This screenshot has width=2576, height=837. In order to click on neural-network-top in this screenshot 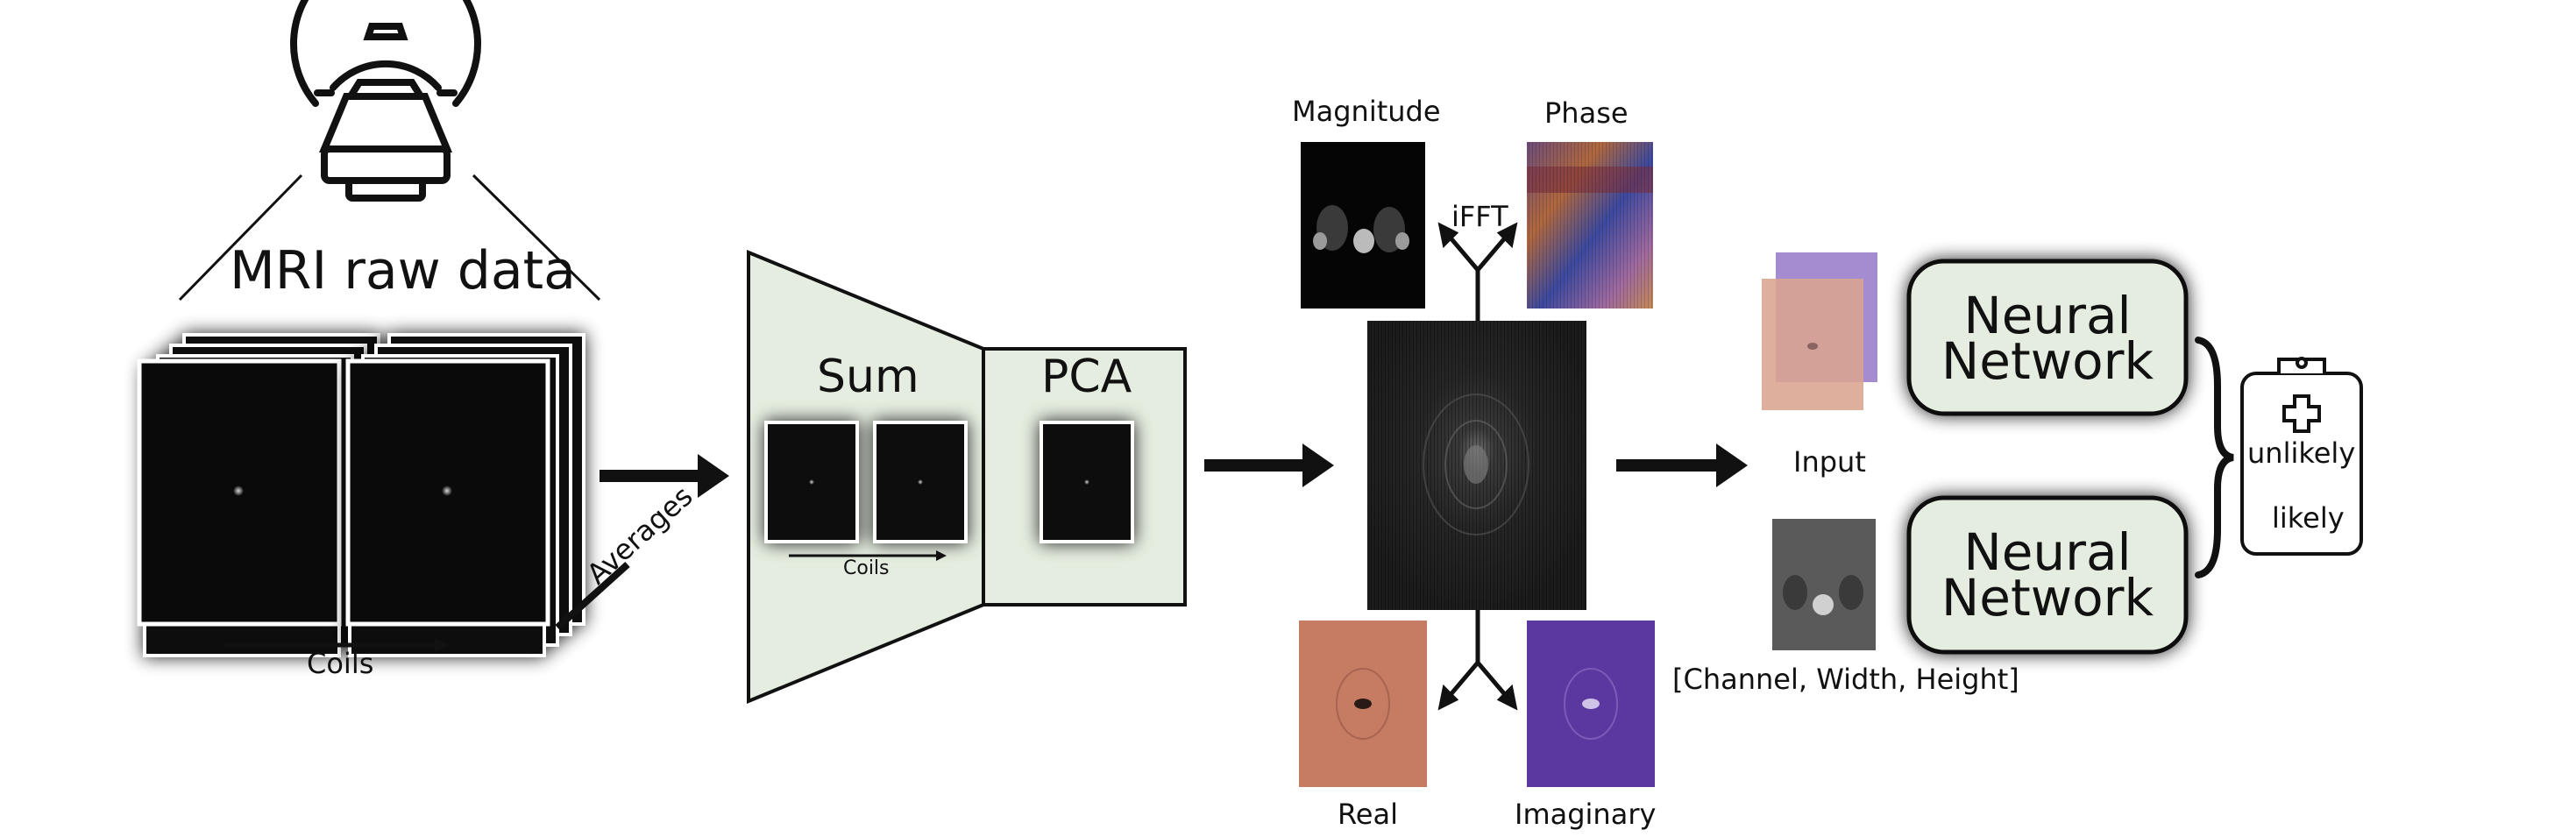, I will do `click(2047, 337)`.